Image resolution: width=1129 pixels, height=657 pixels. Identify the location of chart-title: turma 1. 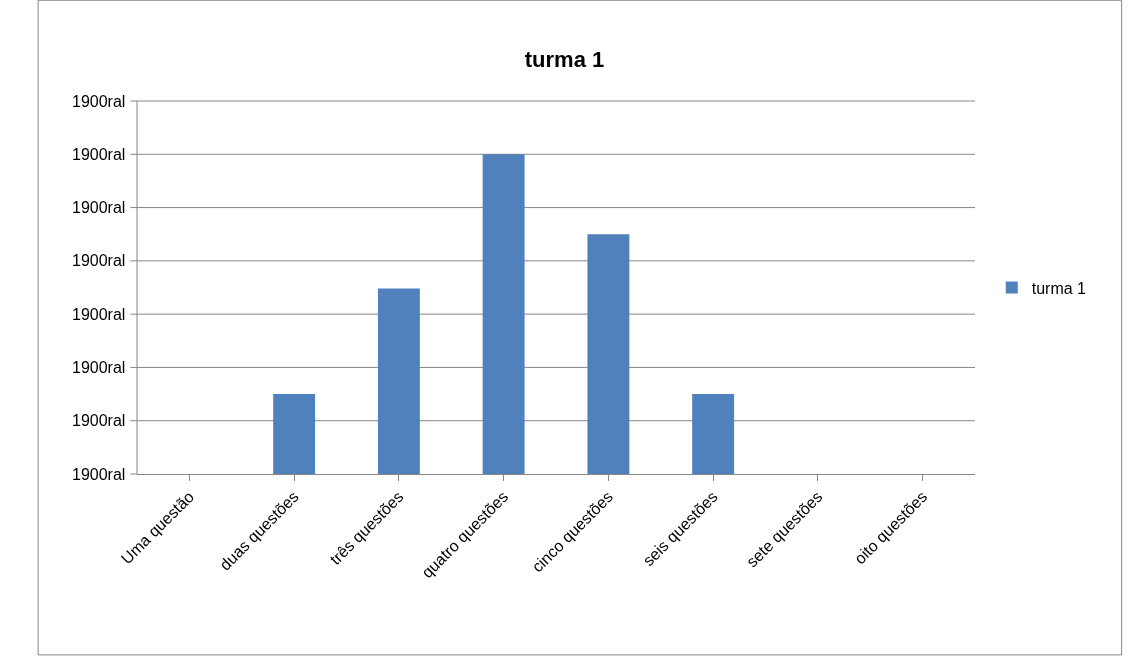
(564, 59).